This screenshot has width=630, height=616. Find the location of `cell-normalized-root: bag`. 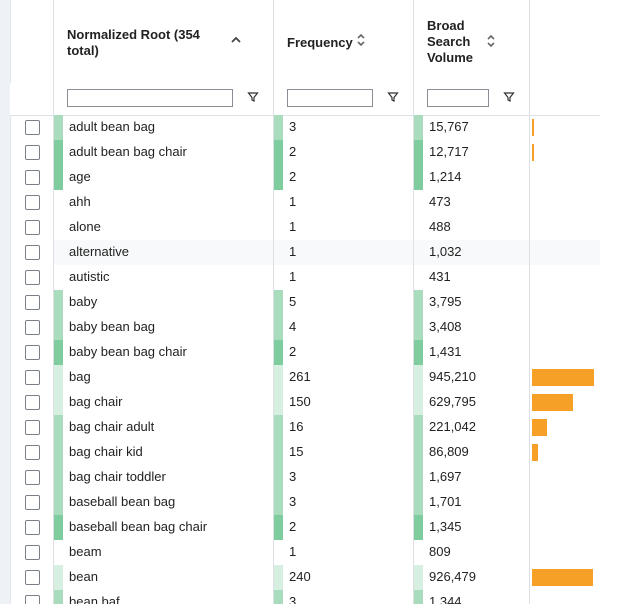

cell-normalized-root: bag is located at coordinates (164, 377).